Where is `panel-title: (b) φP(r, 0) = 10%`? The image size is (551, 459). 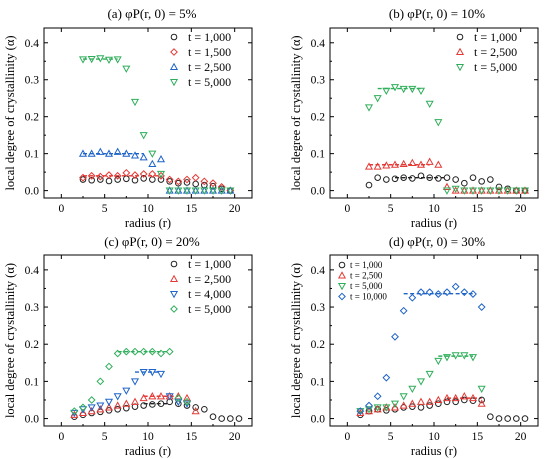 panel-title: (b) φP(r, 0) = 10% is located at coordinates (437, 13).